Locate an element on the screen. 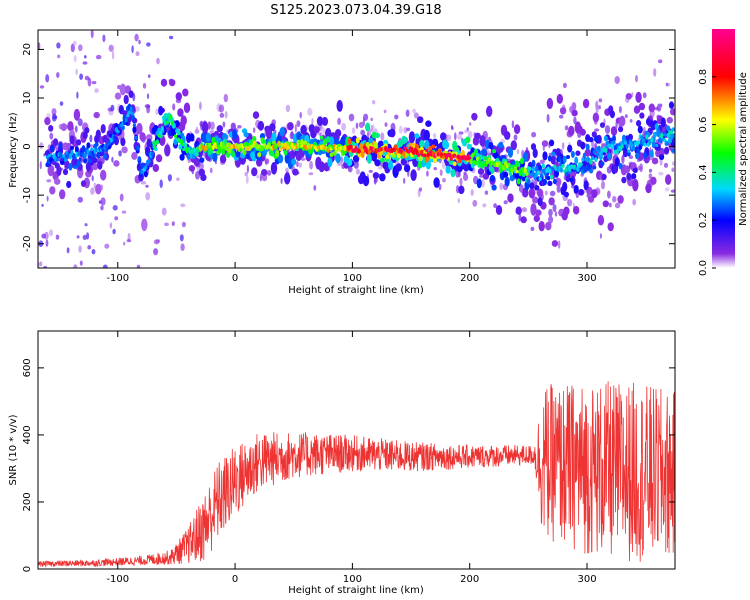 The width and height of the screenshot is (750, 600). colorbar-gradient is located at coordinates (723, 148).